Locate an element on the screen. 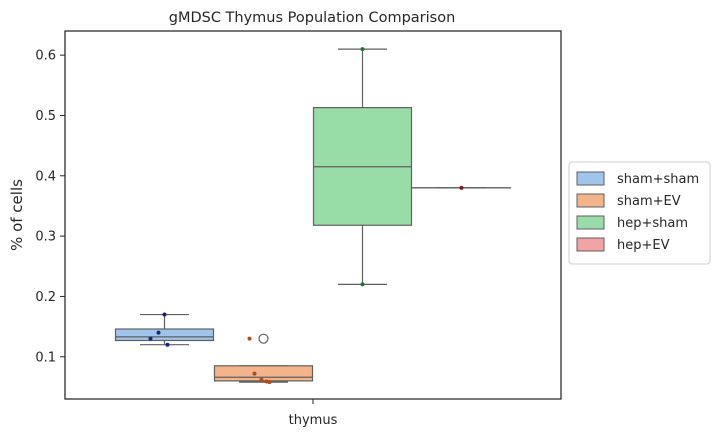 Image resolution: width=717 pixels, height=437 pixels. y-tick-label: 0.6 is located at coordinates (45, 56).